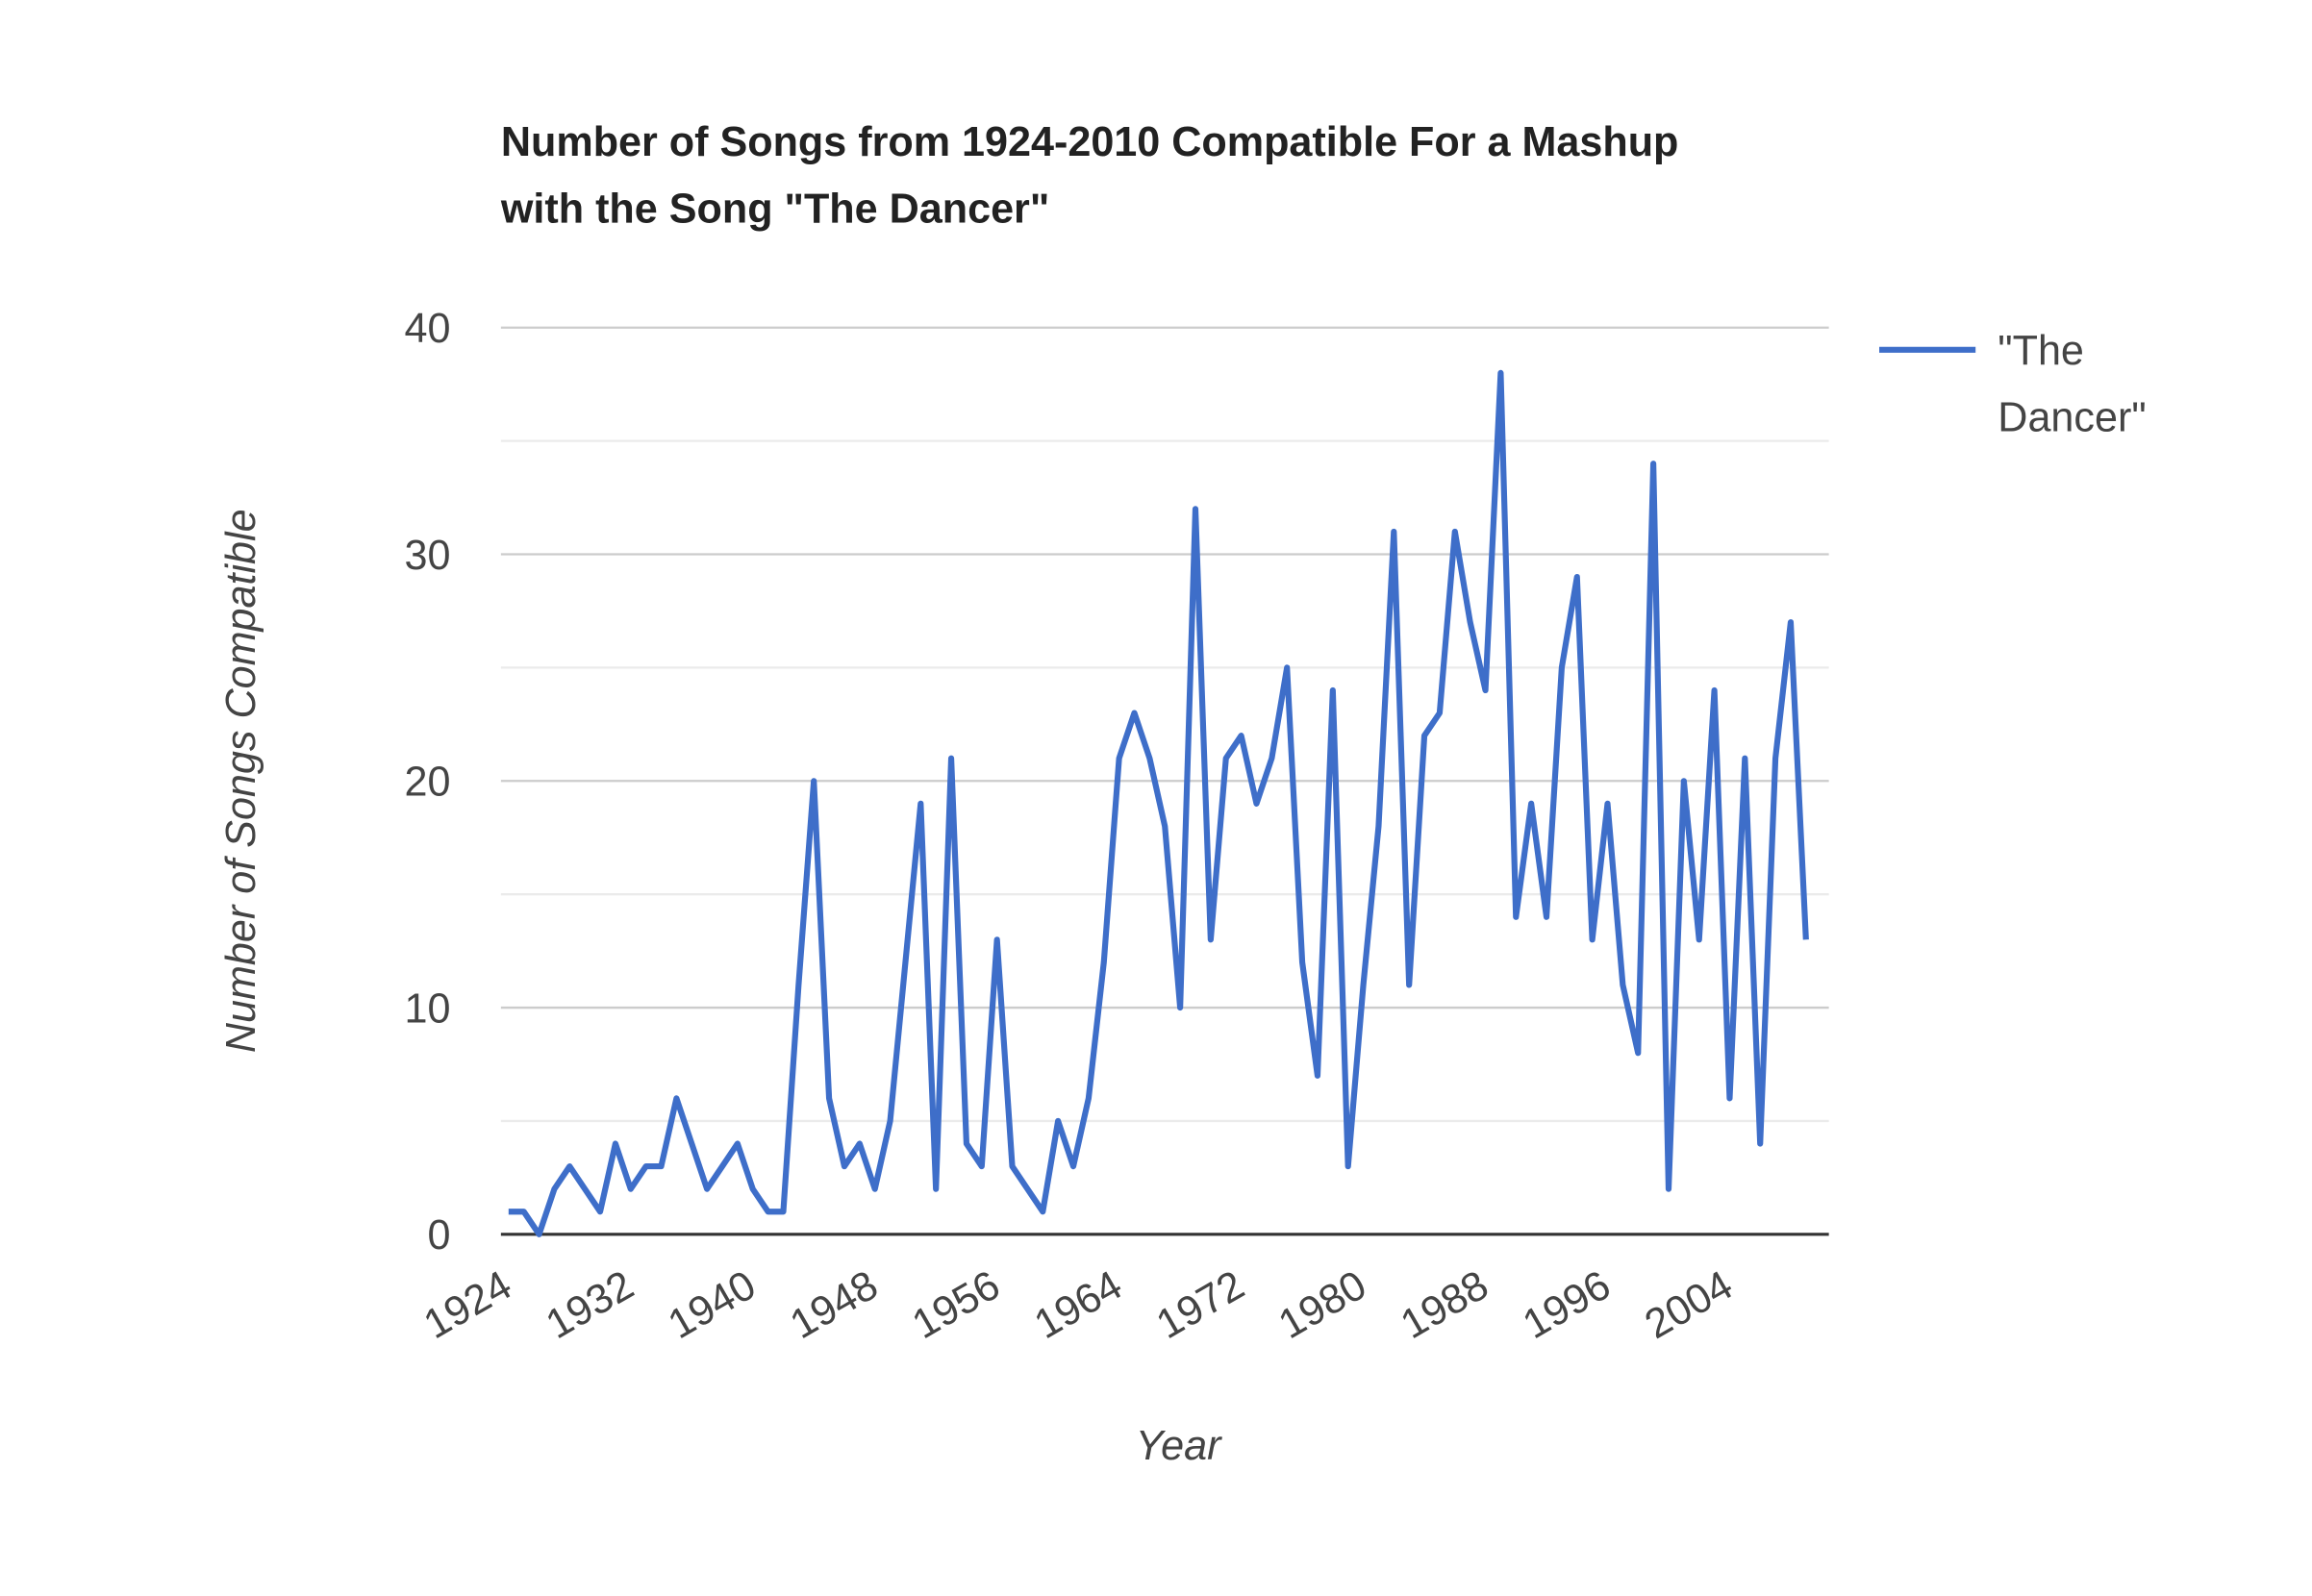 The width and height of the screenshot is (2312, 1596). I want to click on y-axis-title: Number of Songs Compatible, so click(241, 781).